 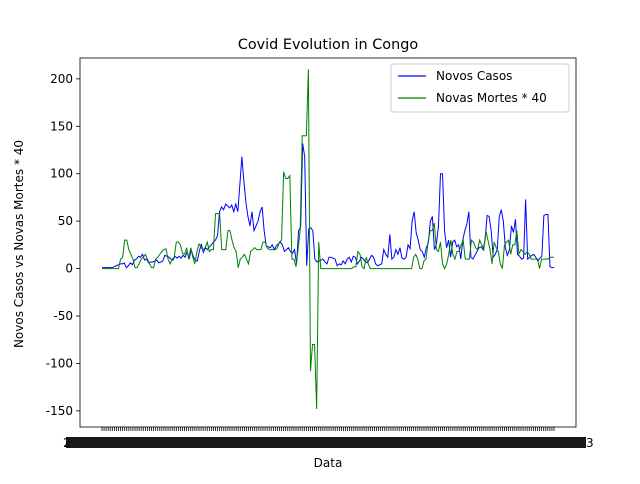 I want to click on legend-box, so click(x=480, y=88).